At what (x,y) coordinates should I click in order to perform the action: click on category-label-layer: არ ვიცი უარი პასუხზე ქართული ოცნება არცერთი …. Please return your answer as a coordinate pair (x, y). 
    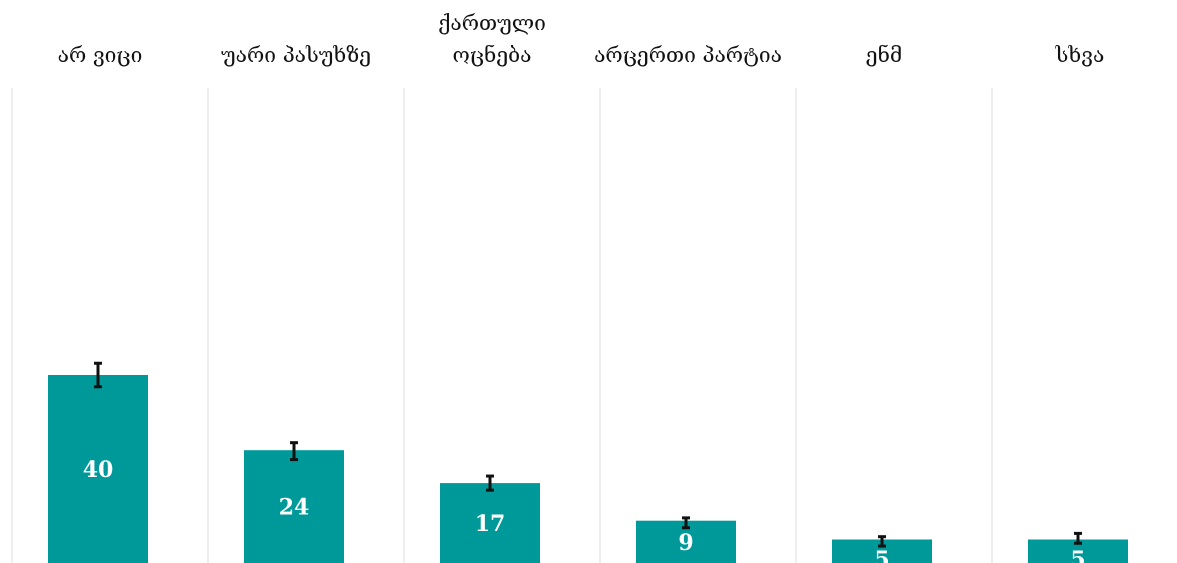
    Looking at the image, I should click on (581, 39).